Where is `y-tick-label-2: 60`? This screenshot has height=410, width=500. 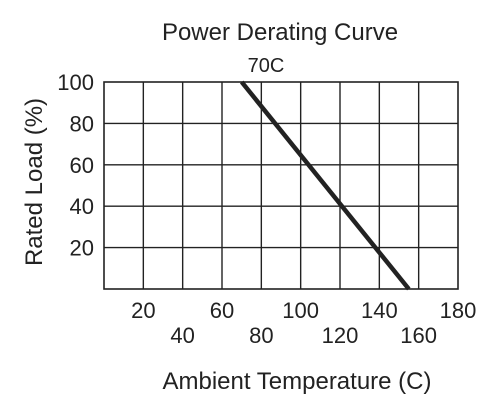
y-tick-label-2: 60 is located at coordinates (82, 165).